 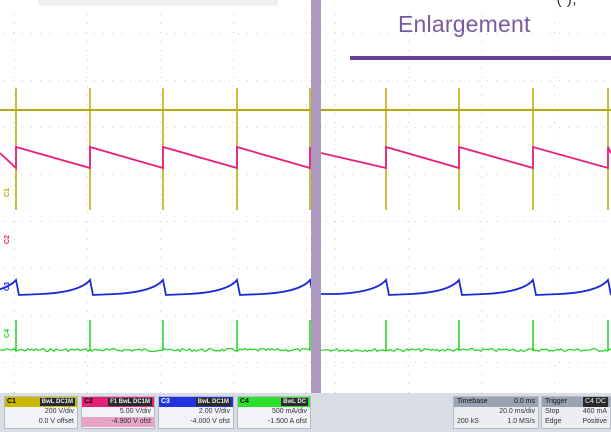 What do you see at coordinates (553, 421) in the screenshot?
I see `trigger-type: Edge` at bounding box center [553, 421].